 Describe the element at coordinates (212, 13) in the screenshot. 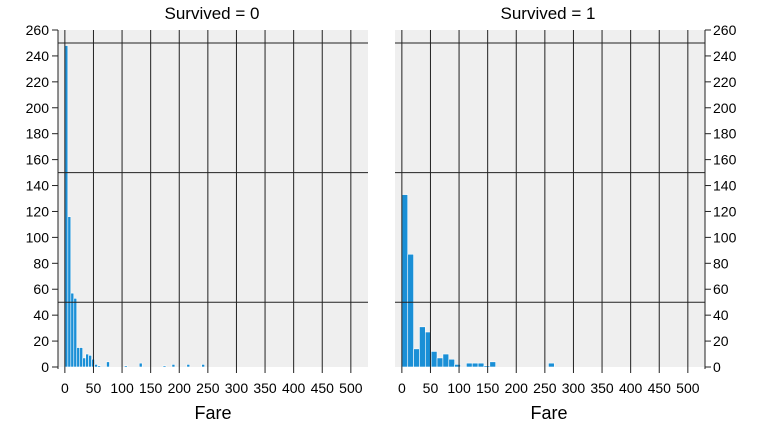

I see `panel-title: Survived = 0` at that location.